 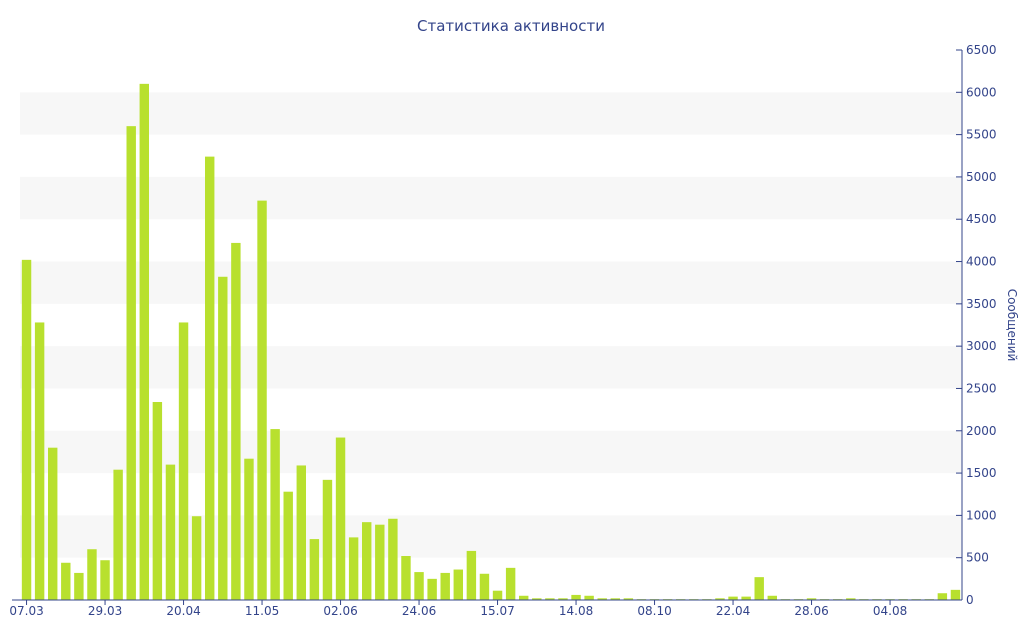 What do you see at coordinates (981, 346) in the screenshot?
I see `y-tick-label: 3000` at bounding box center [981, 346].